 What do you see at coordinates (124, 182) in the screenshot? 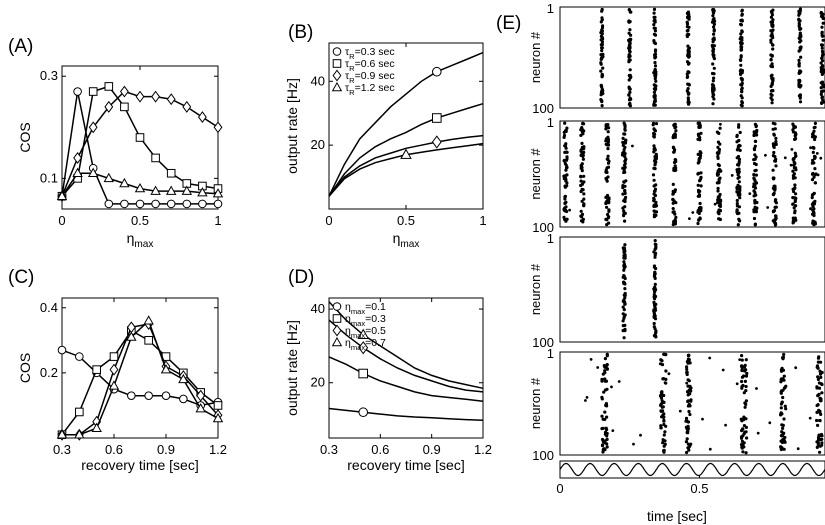
I see `data-point-A-triangle` at bounding box center [124, 182].